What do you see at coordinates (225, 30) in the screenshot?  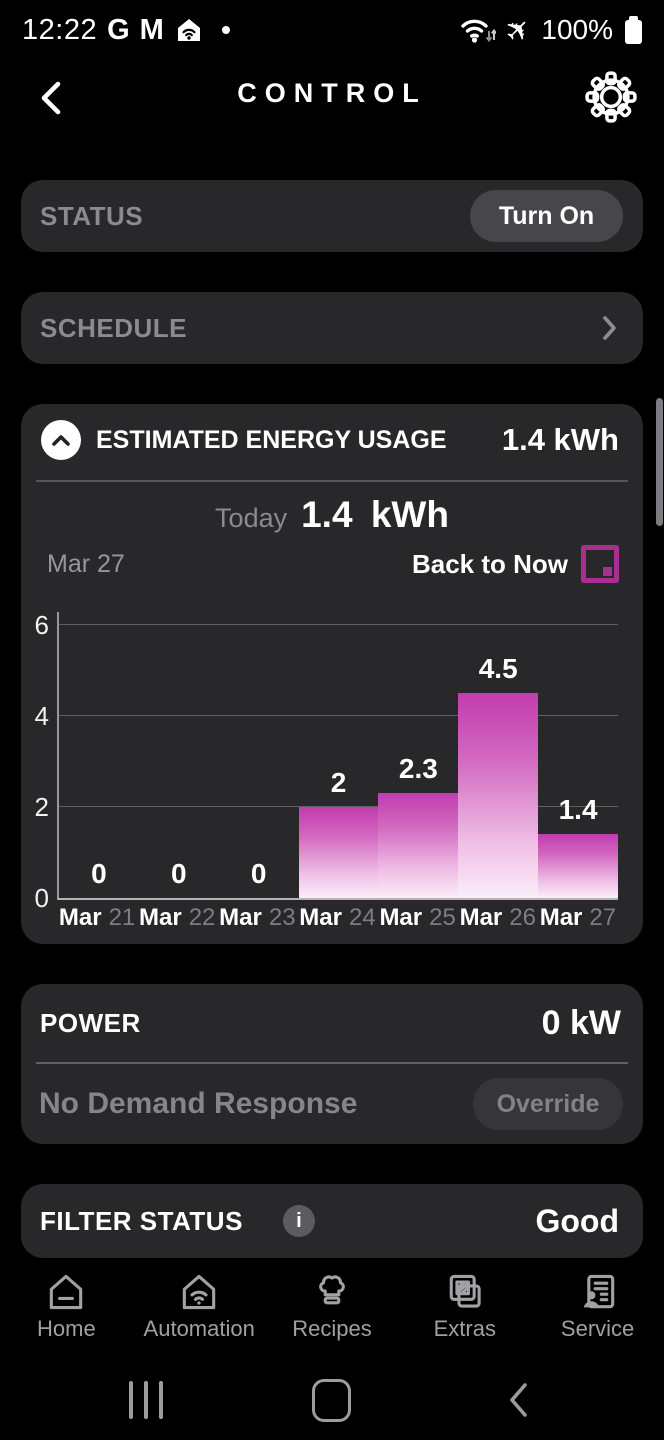 I see `notification-dot-icon` at bounding box center [225, 30].